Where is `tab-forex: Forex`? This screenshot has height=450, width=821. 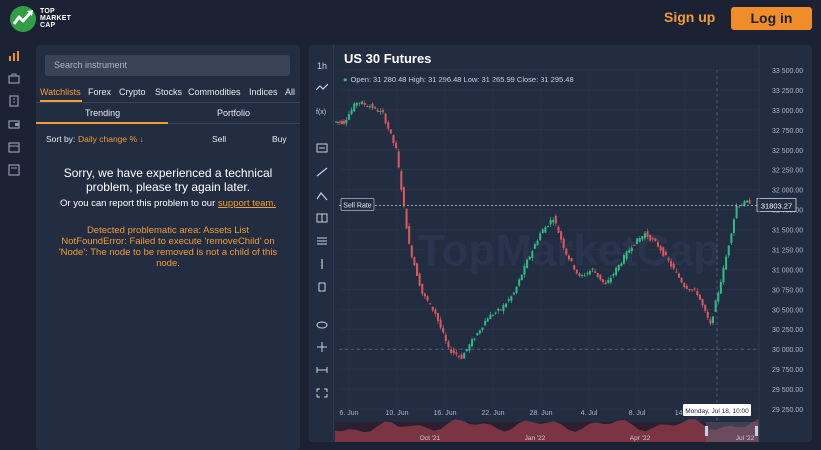 tab-forex: Forex is located at coordinates (100, 92).